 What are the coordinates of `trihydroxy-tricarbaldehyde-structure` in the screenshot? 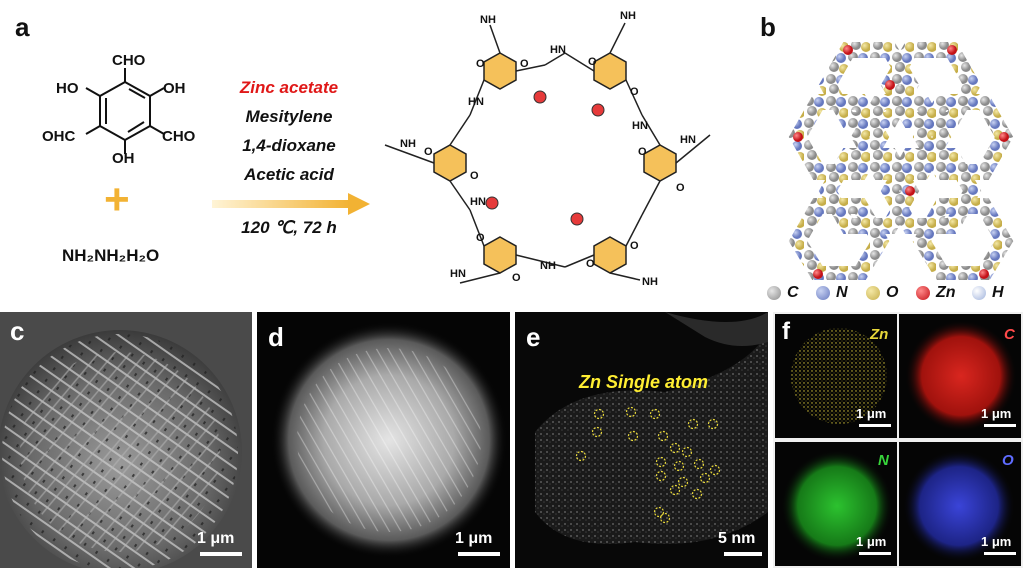 It's located at (125, 111).